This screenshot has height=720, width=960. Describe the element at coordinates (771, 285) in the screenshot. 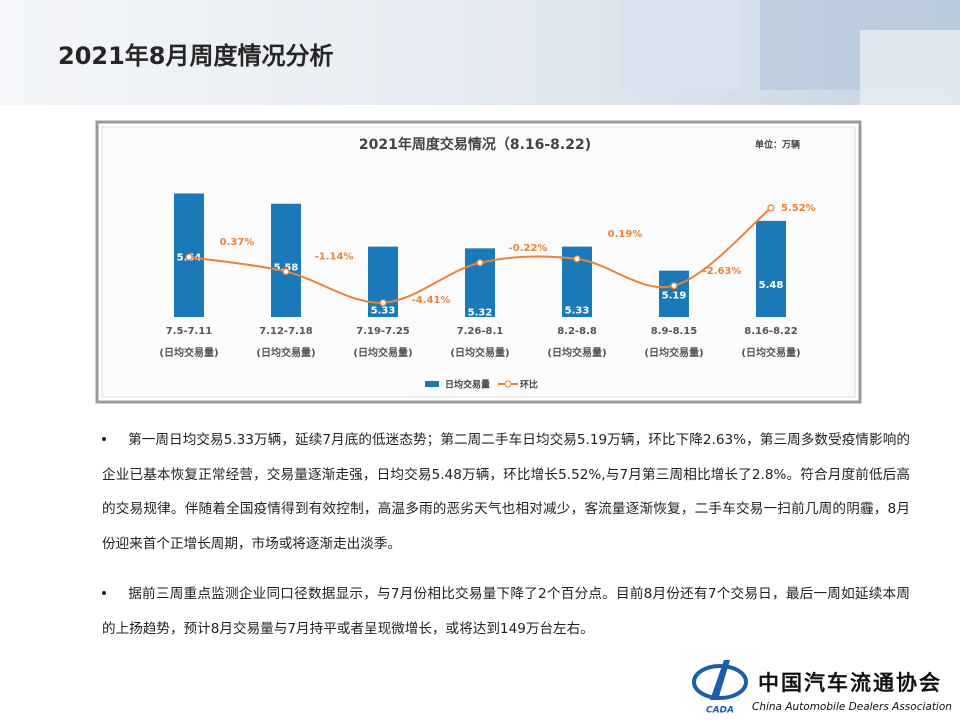

I see `bar-value-label: 5.48` at that location.